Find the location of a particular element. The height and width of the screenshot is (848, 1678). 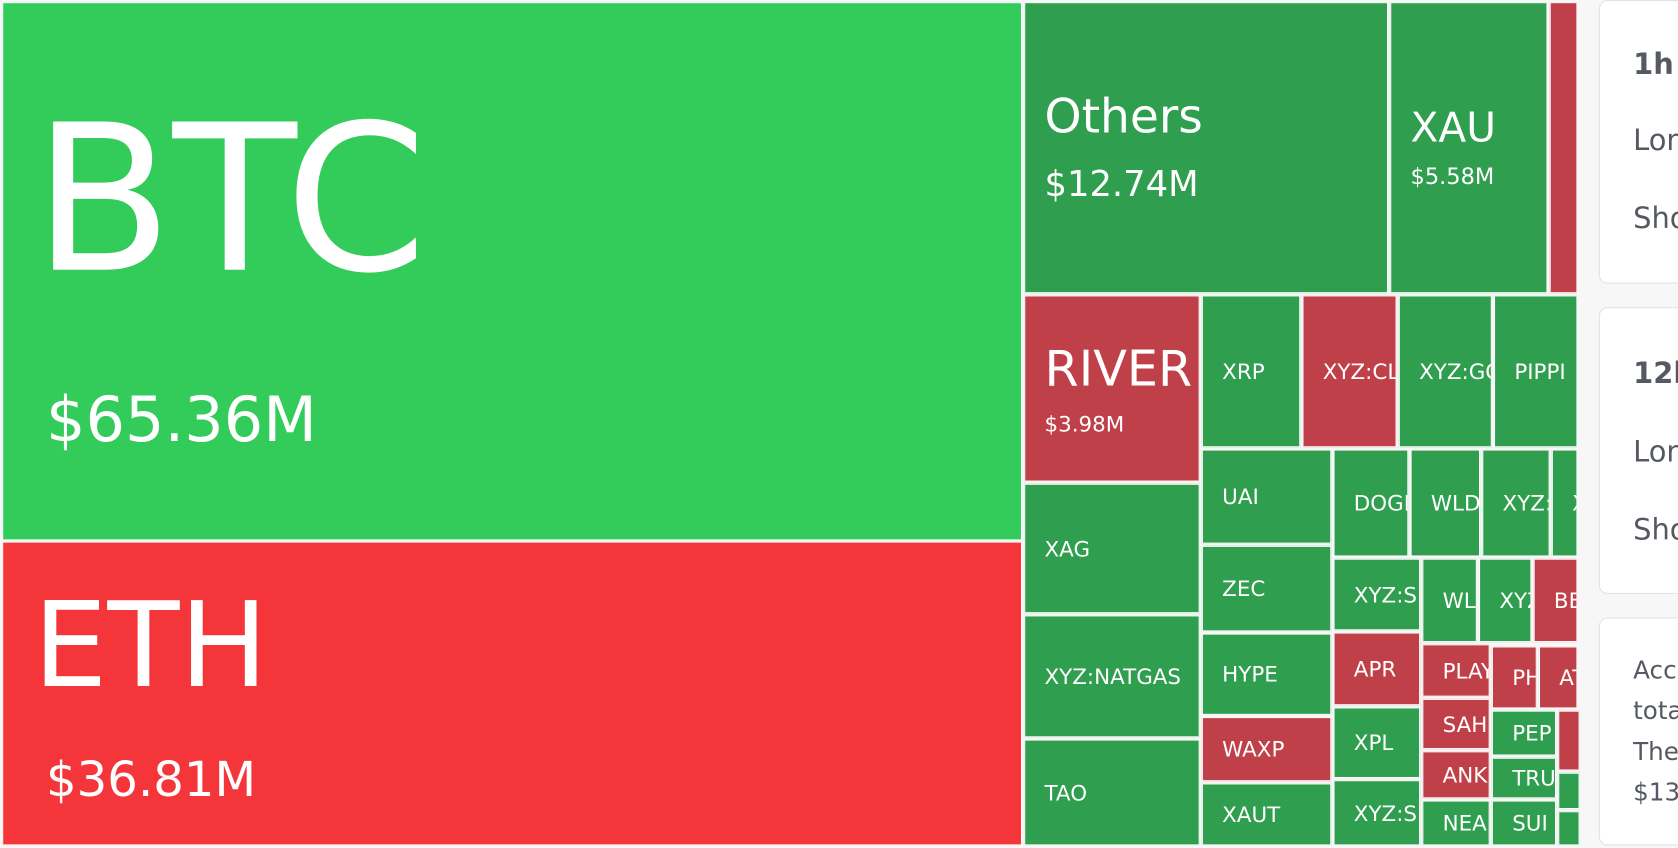

tile-label: PIPPI is located at coordinates (1540, 371).